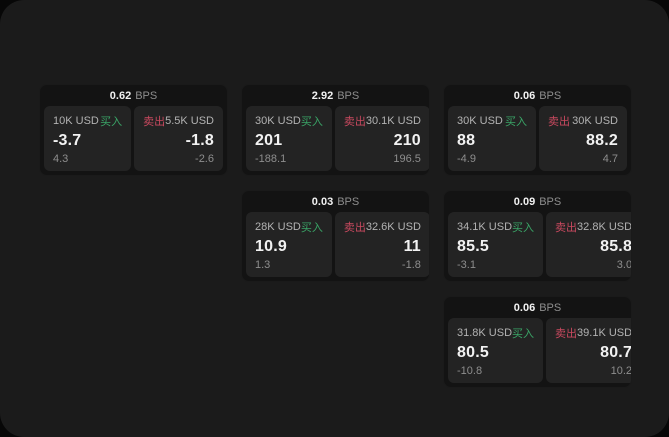 The width and height of the screenshot is (669, 437). What do you see at coordinates (178, 138) in the screenshot?
I see `sell-panel: 卖出 5.5K USD -1.8 -2.6` at bounding box center [178, 138].